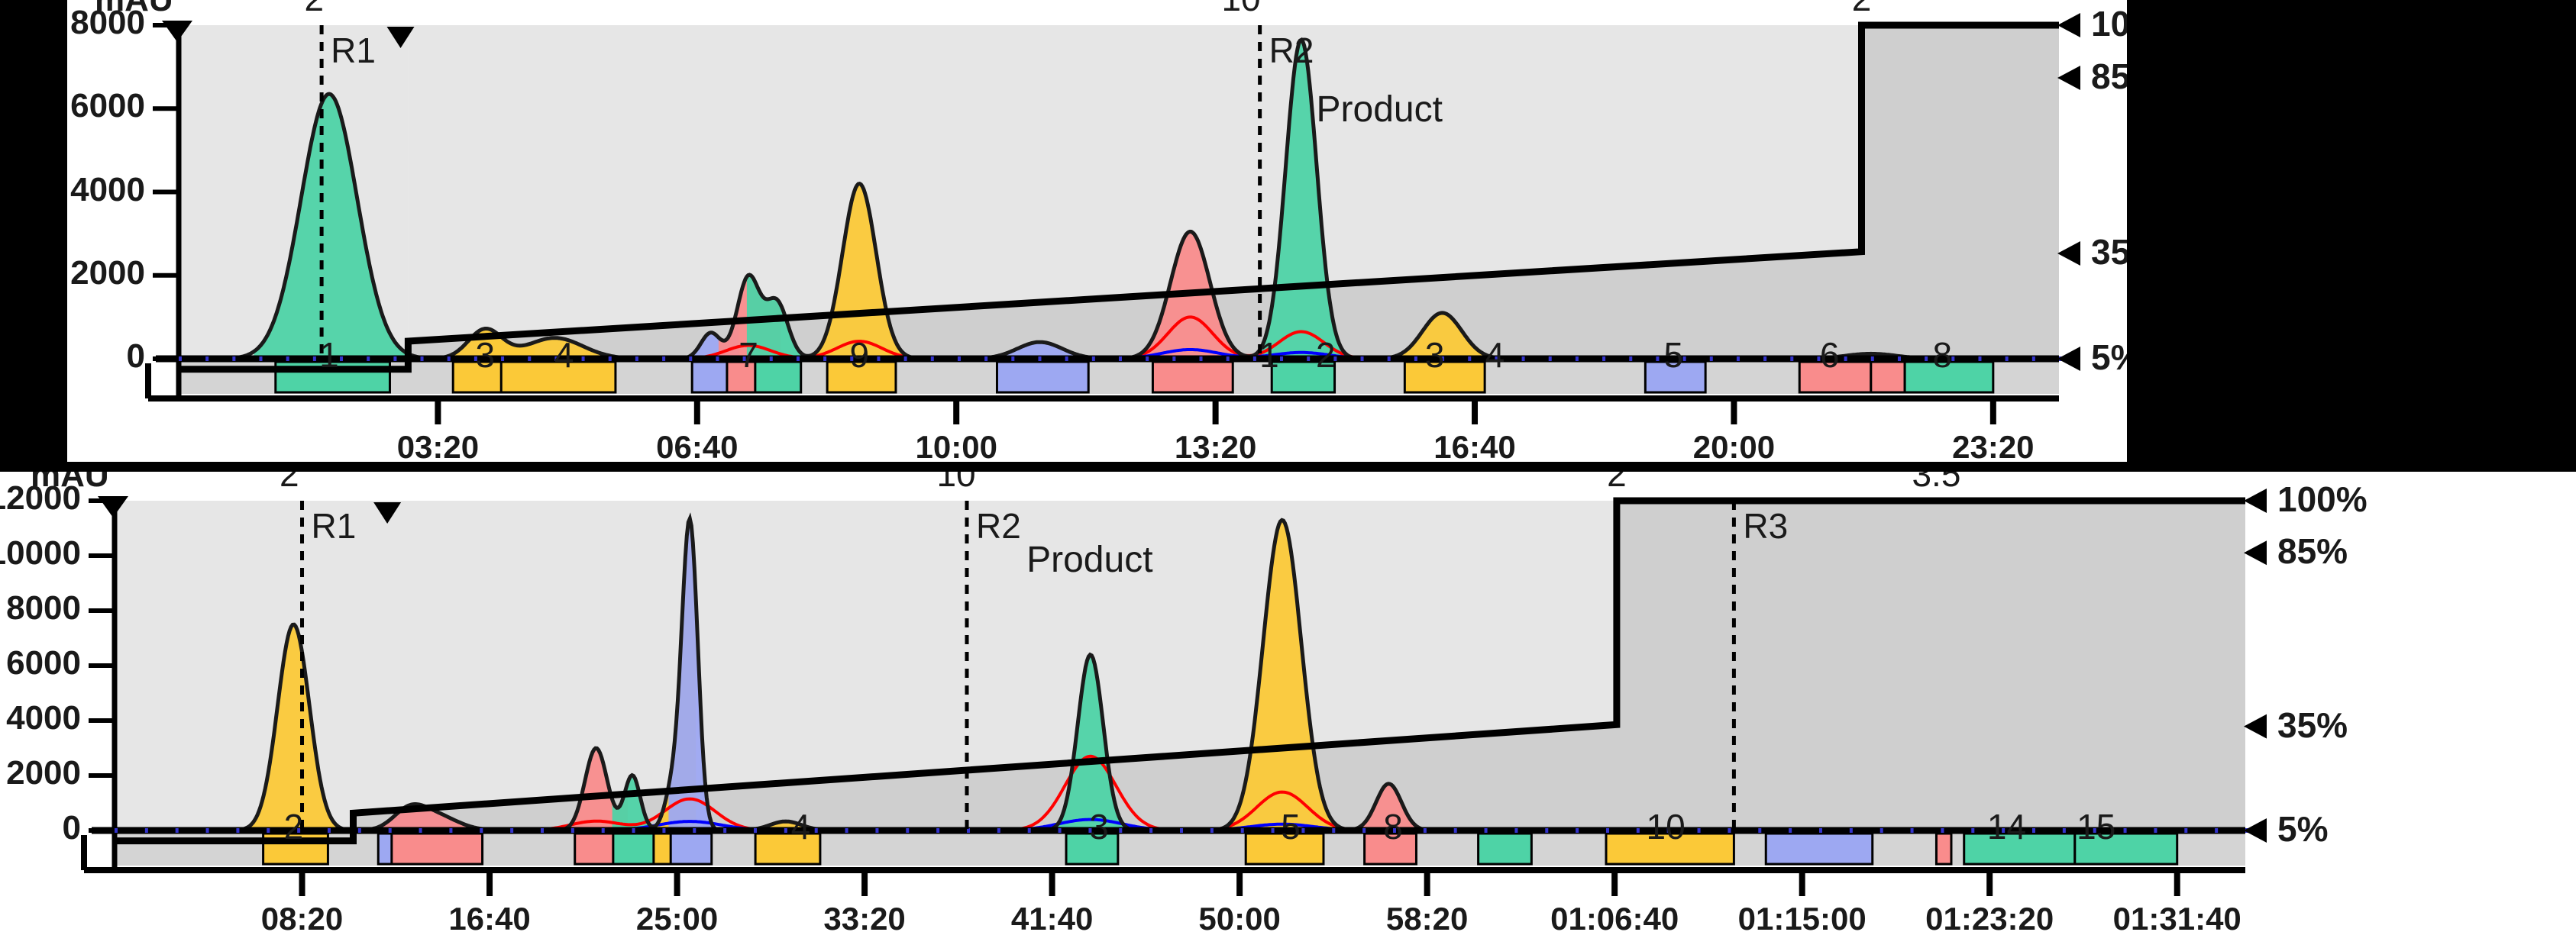  Describe the element at coordinates (1830, 355) in the screenshot. I see `fraction-number-label: 6` at that location.